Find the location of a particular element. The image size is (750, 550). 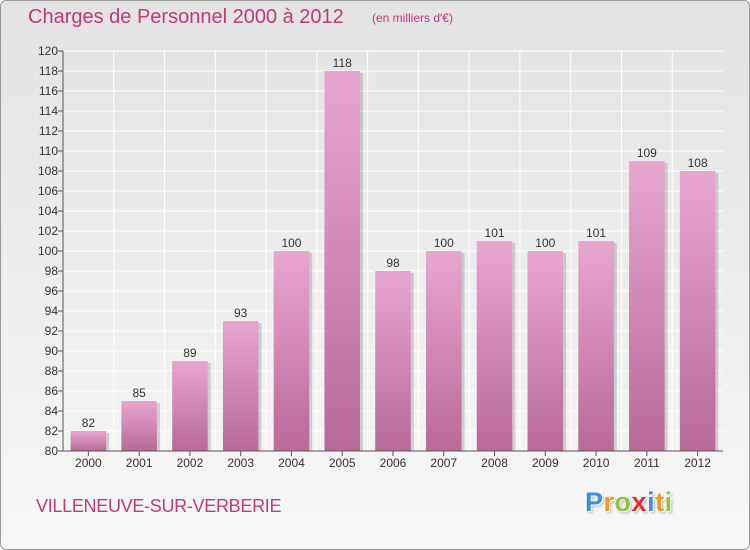

logo-letter: x is located at coordinates (639, 502).